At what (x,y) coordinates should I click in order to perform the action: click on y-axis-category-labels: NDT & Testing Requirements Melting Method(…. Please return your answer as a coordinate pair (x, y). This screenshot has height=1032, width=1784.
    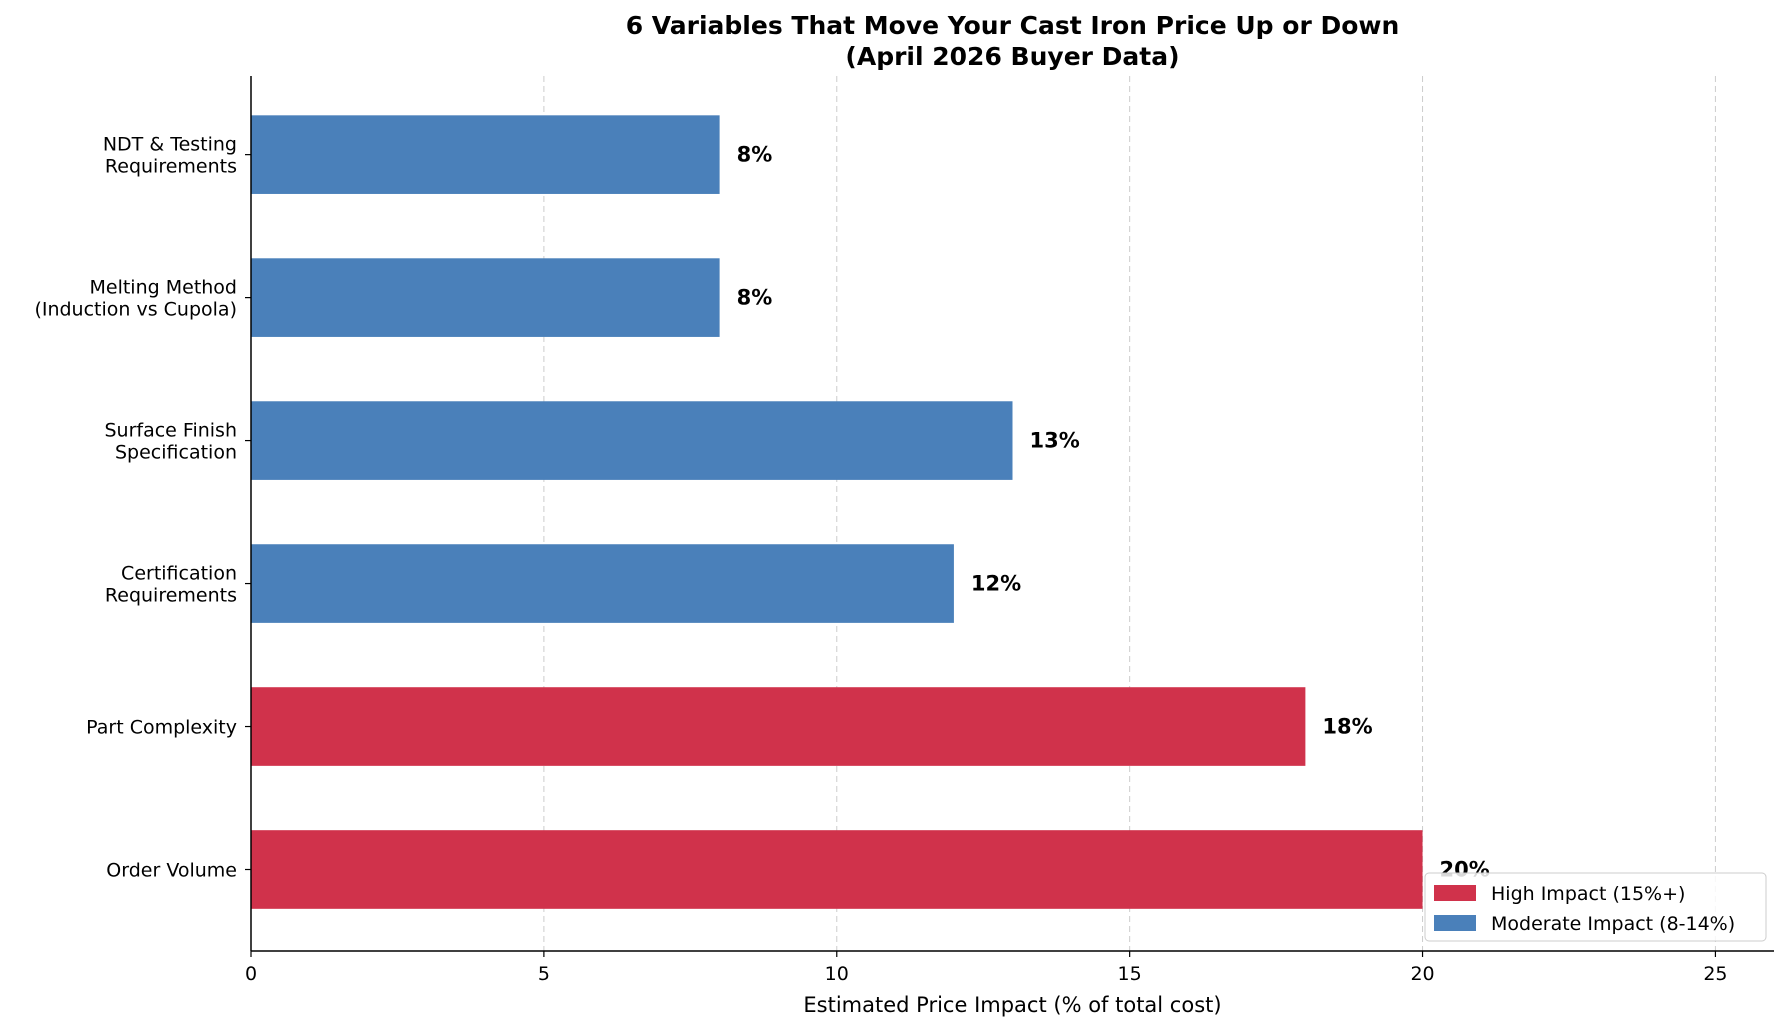
    Looking at the image, I should click on (142, 508).